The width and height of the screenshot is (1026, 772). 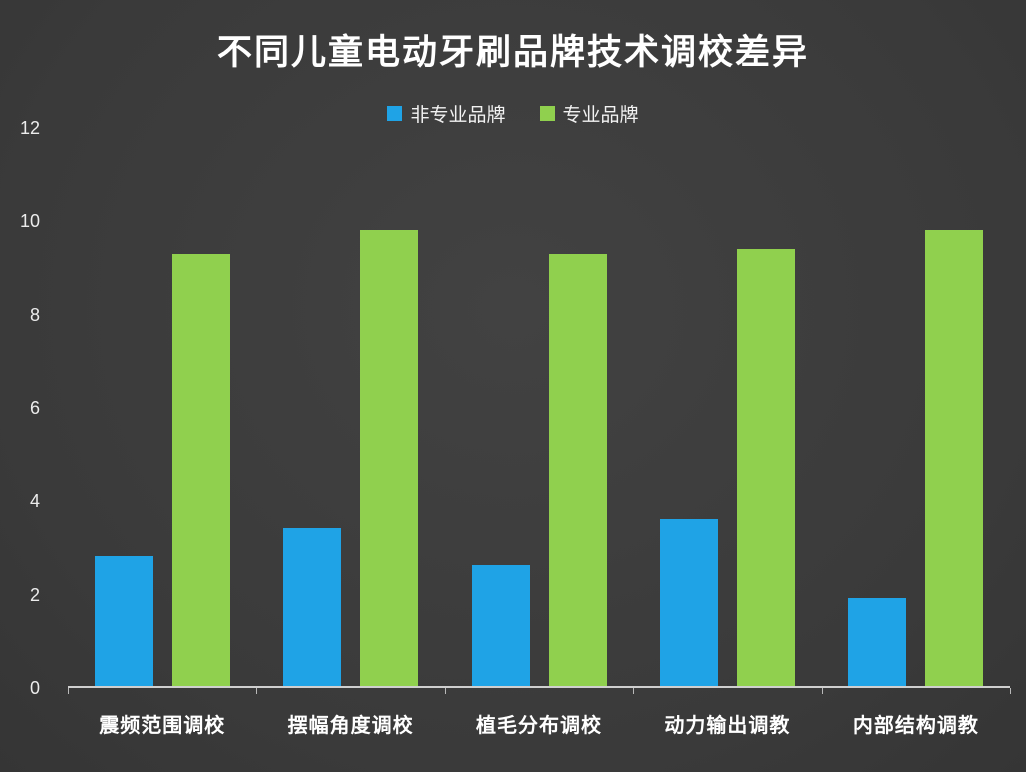 I want to click on y-tick-label: 6, so click(x=34, y=408).